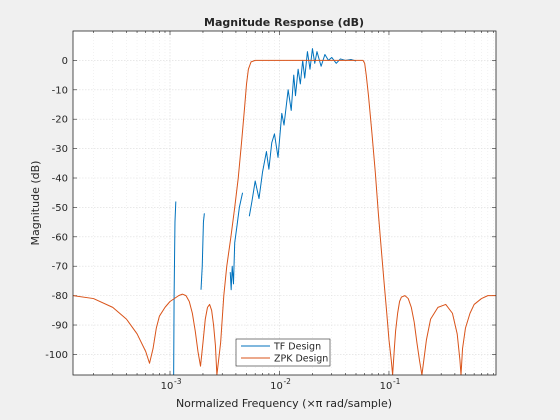 This screenshot has width=560, height=420. I want to click on y-tick-label: -50, so click(60, 208).